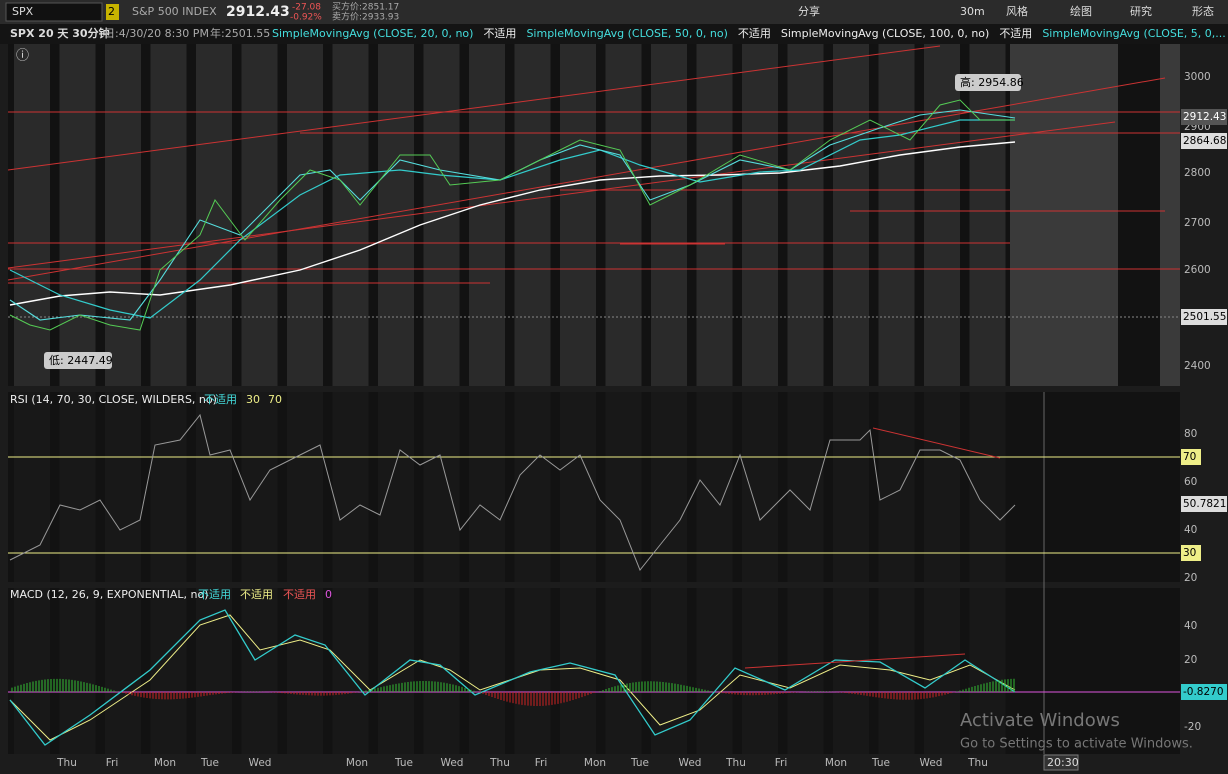  Describe the element at coordinates (23, 11) in the screenshot. I see `symbol: SPX` at that location.